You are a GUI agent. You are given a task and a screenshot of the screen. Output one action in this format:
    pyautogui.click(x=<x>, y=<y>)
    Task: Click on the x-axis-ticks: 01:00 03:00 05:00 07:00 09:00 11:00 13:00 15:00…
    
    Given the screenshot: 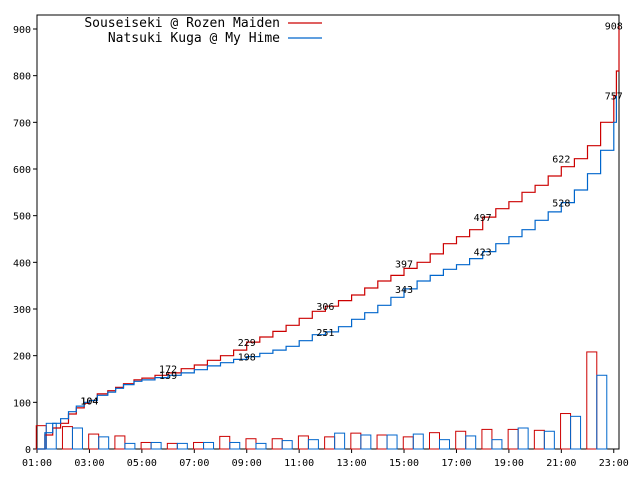 What is the action you would take?
    pyautogui.click(x=325, y=459)
    